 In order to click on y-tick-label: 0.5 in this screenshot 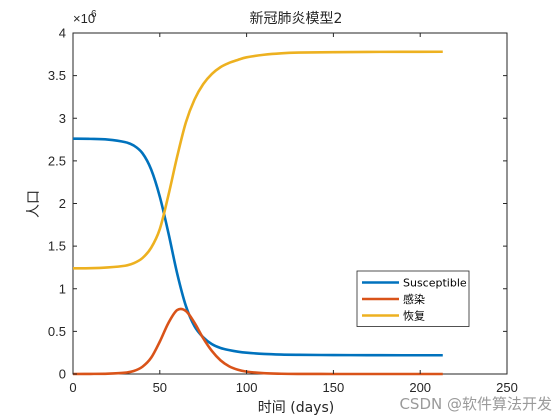, I will do `click(57, 331)`.